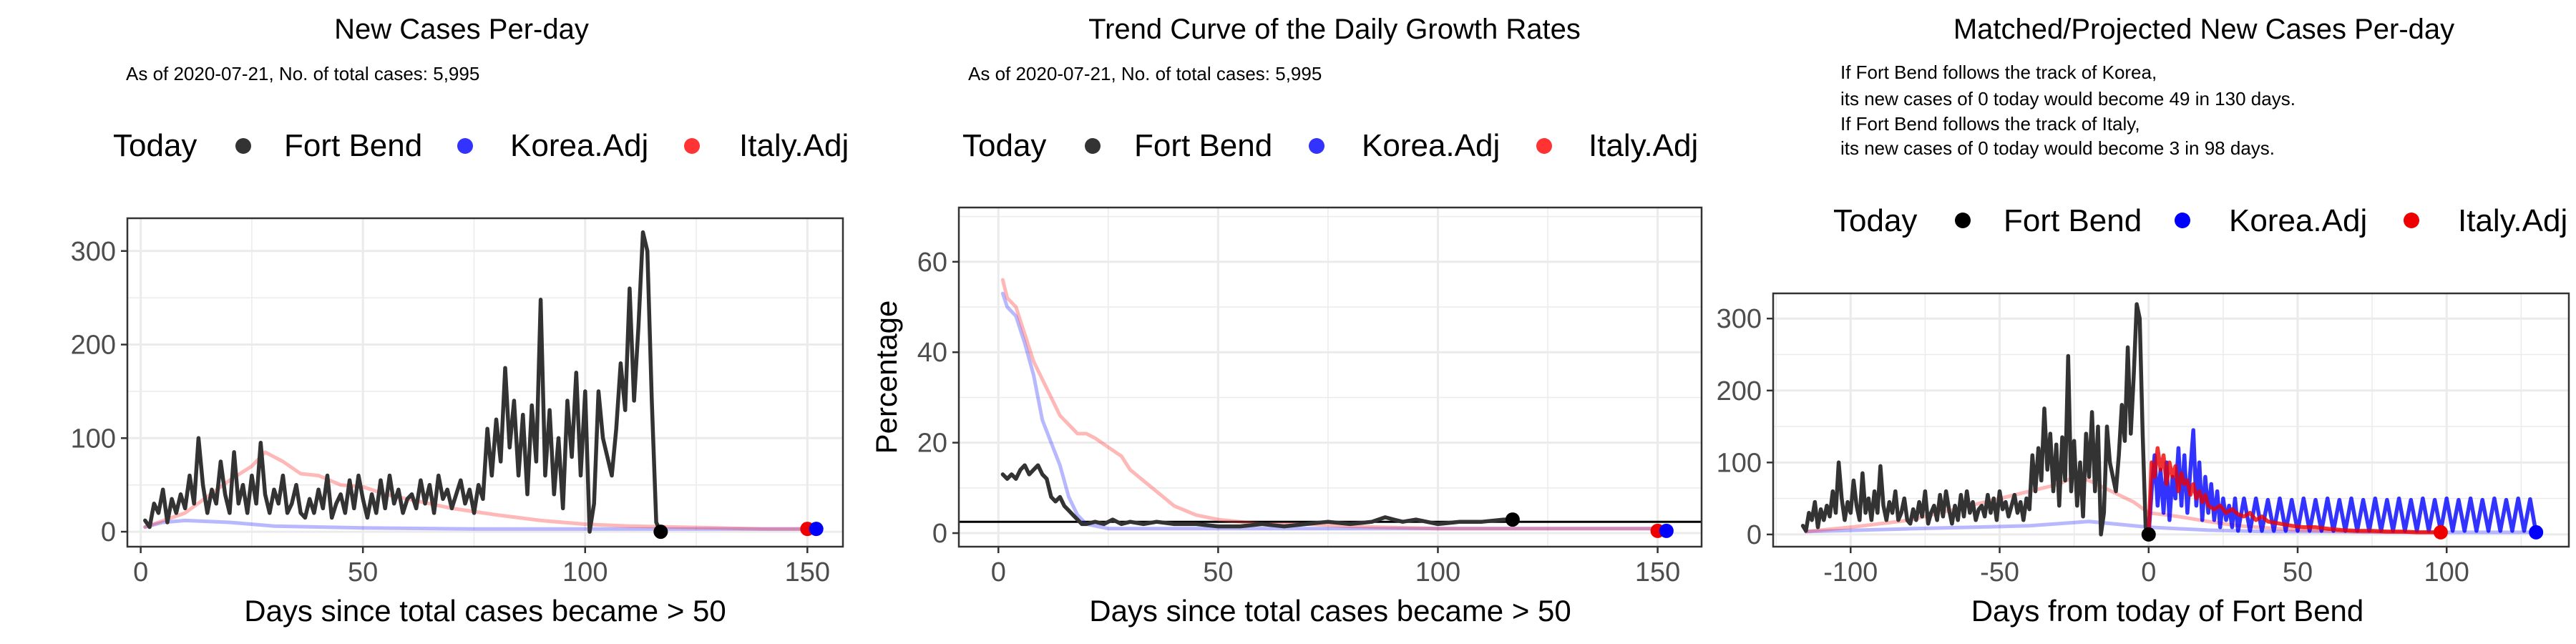 This screenshot has width=2576, height=644. I want to click on chart-1-series-layer, so click(481, 382).